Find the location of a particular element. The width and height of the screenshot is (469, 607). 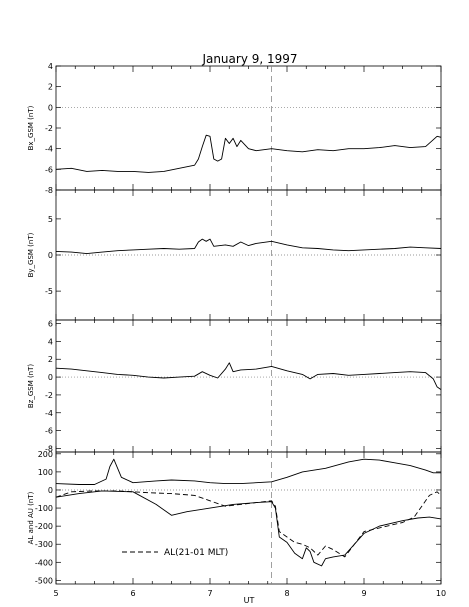

y-tick-label: -400 is located at coordinates (44, 562).